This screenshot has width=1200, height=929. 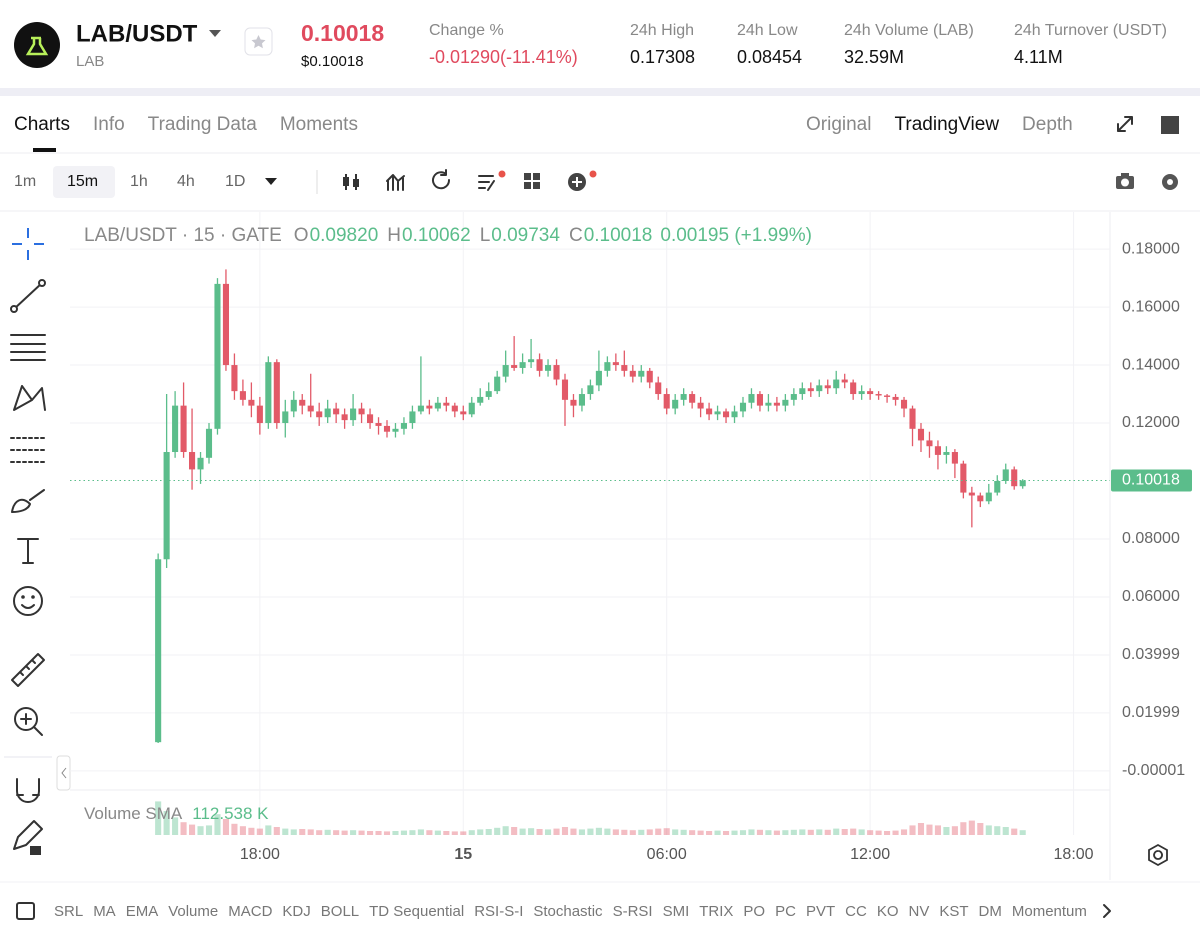 What do you see at coordinates (820, 911) in the screenshot?
I see `indicator: PVT` at bounding box center [820, 911].